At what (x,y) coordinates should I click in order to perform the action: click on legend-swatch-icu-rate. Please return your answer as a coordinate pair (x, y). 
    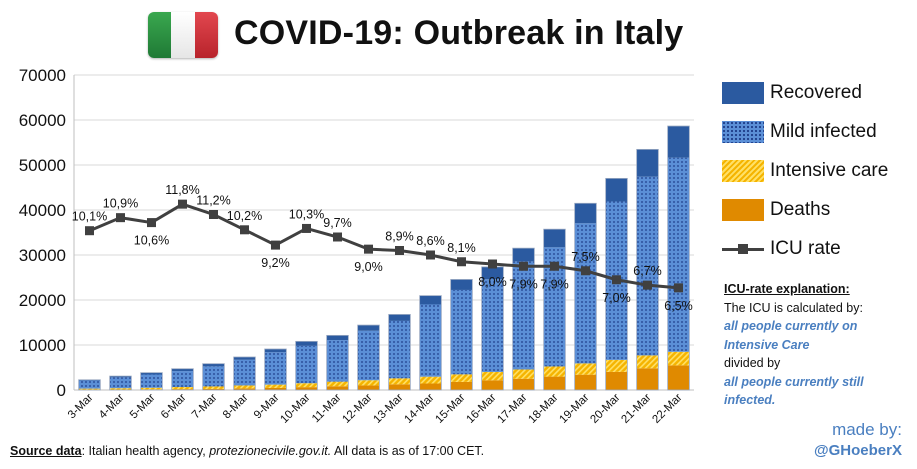
    Looking at the image, I should click on (743, 249).